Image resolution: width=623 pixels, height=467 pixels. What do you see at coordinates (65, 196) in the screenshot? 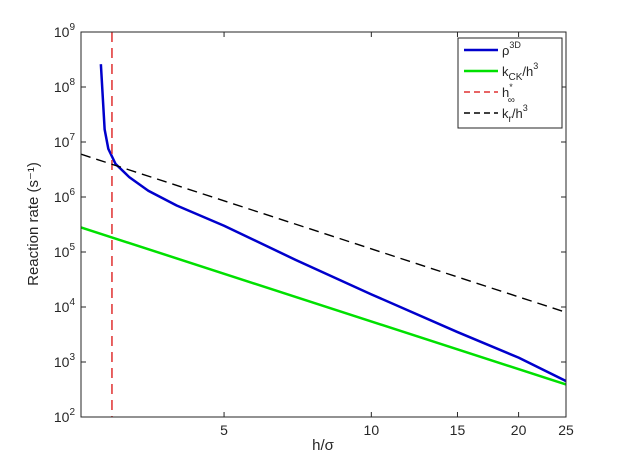
I see `y-tick-label: 10⁶` at bounding box center [65, 196].